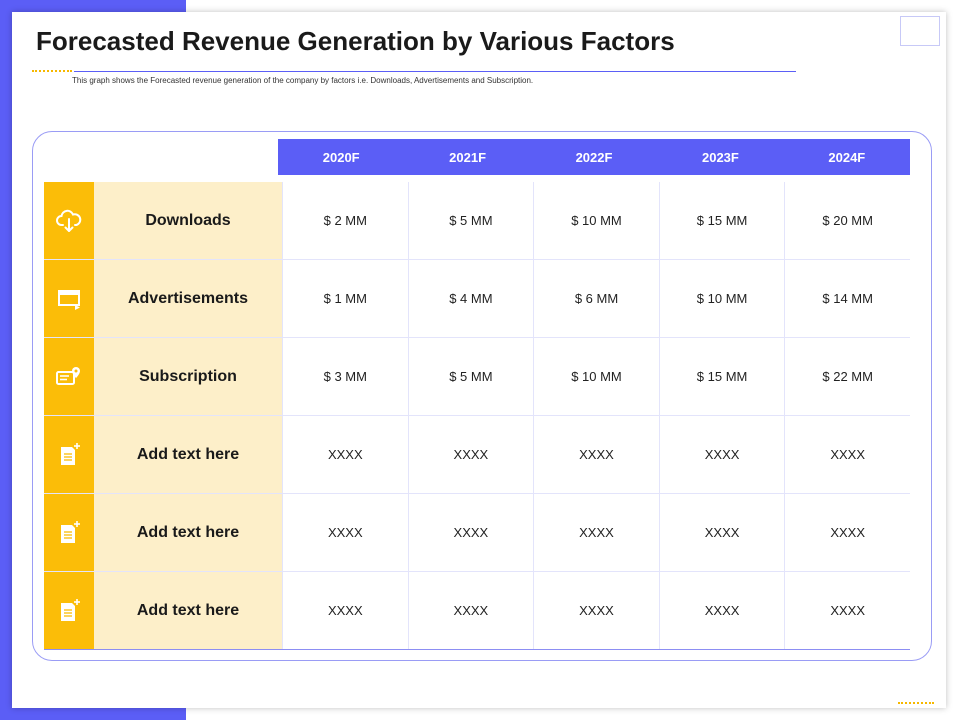 The width and height of the screenshot is (960, 720). Describe the element at coordinates (920, 31) in the screenshot. I see `corner-decoration` at that location.